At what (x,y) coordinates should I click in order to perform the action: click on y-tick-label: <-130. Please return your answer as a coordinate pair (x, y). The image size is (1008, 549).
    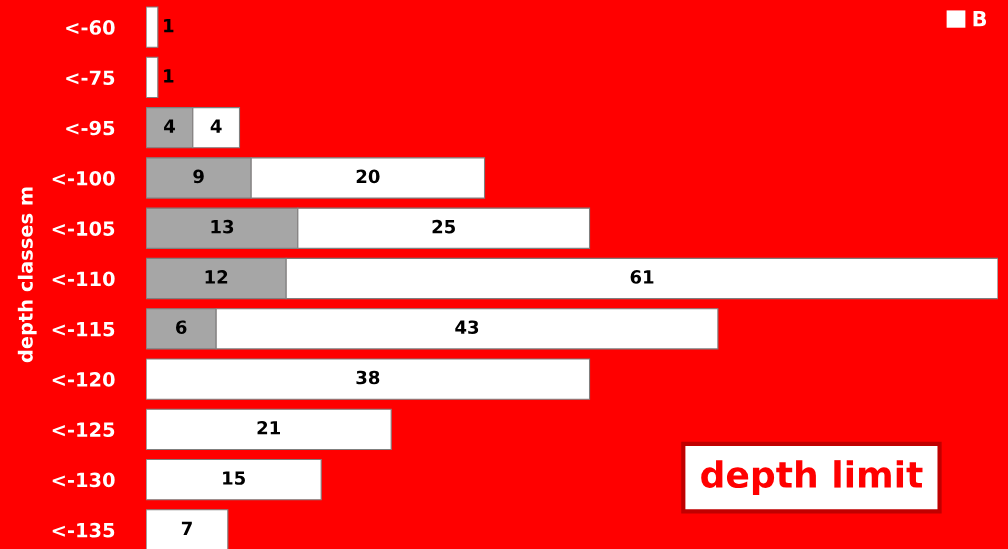
    Looking at the image, I should click on (83, 480).